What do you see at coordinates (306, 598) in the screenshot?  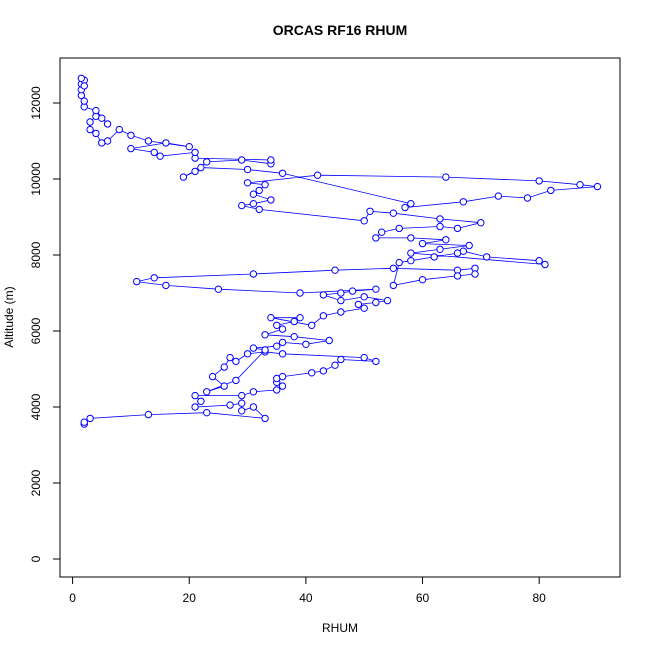 I see `x-tick-label: 40` at bounding box center [306, 598].